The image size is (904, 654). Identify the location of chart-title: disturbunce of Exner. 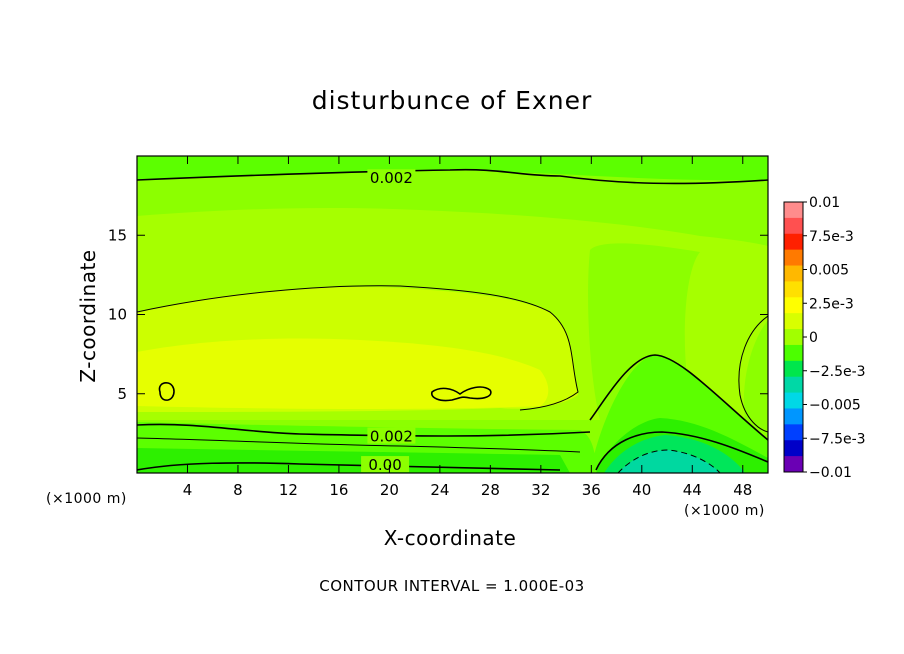
(452, 100).